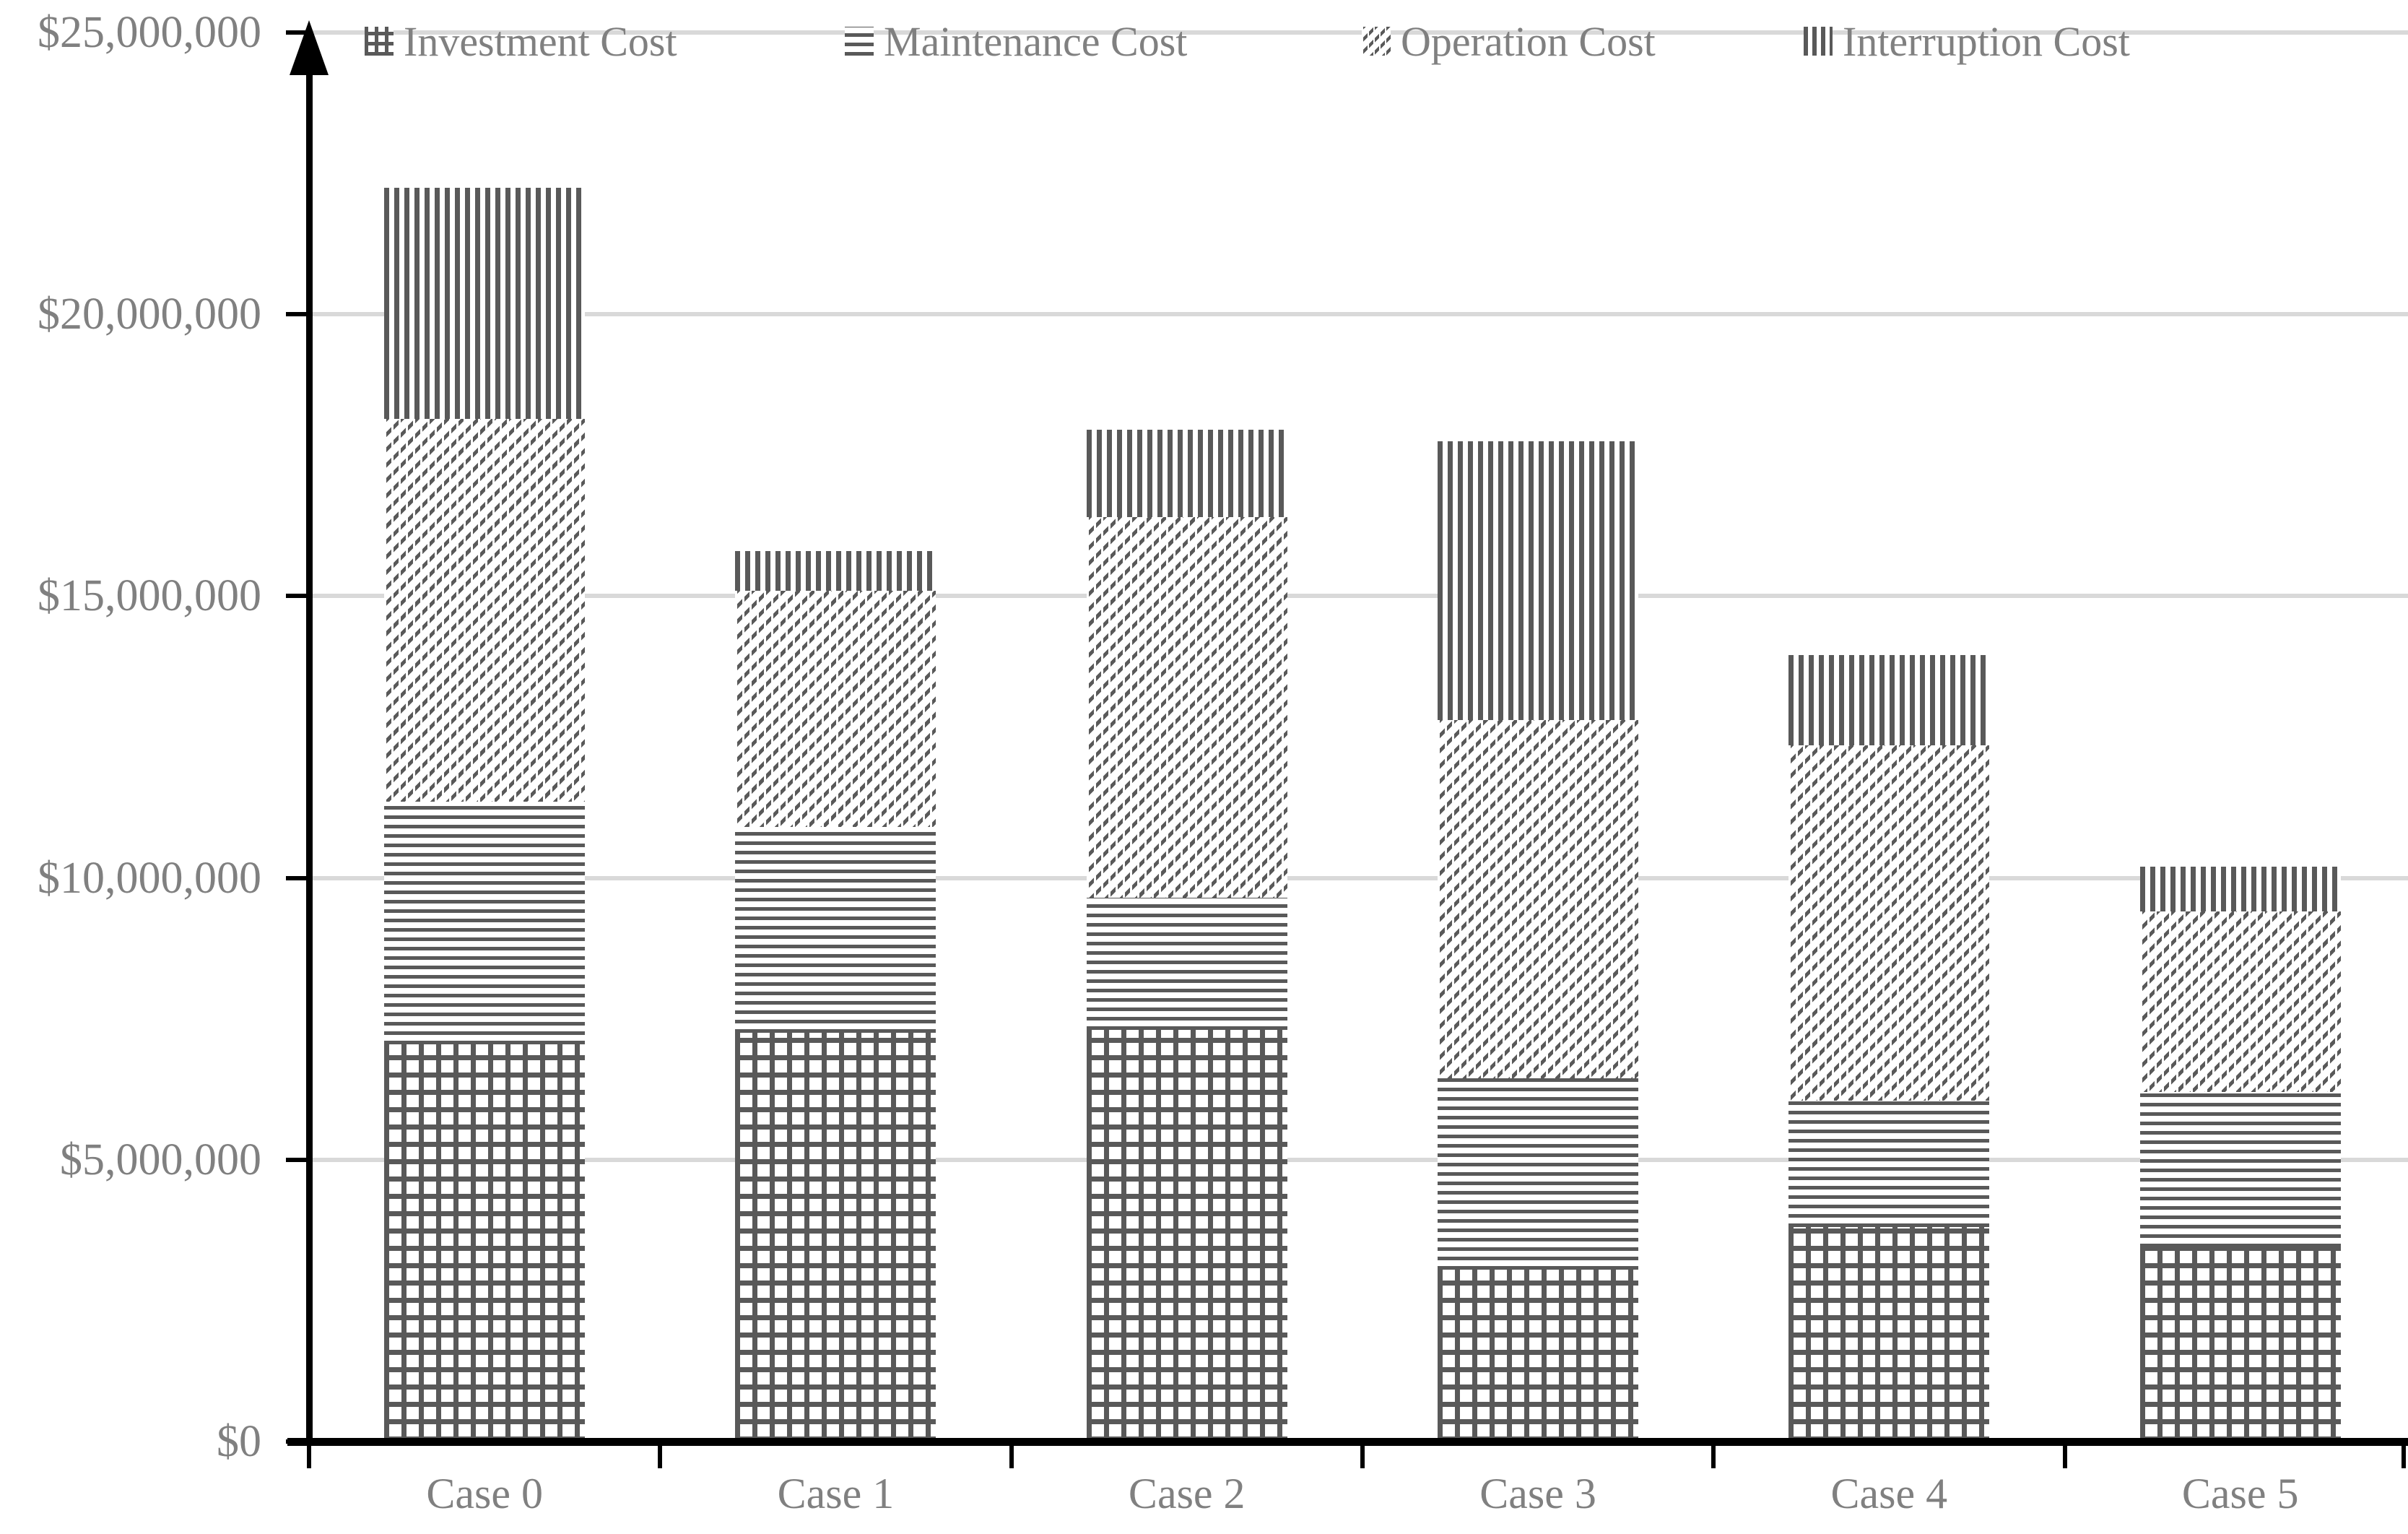 Image resolution: width=2408 pixels, height=1534 pixels. I want to click on legend-item-investment-cost: Investment Cost, so click(521, 41).